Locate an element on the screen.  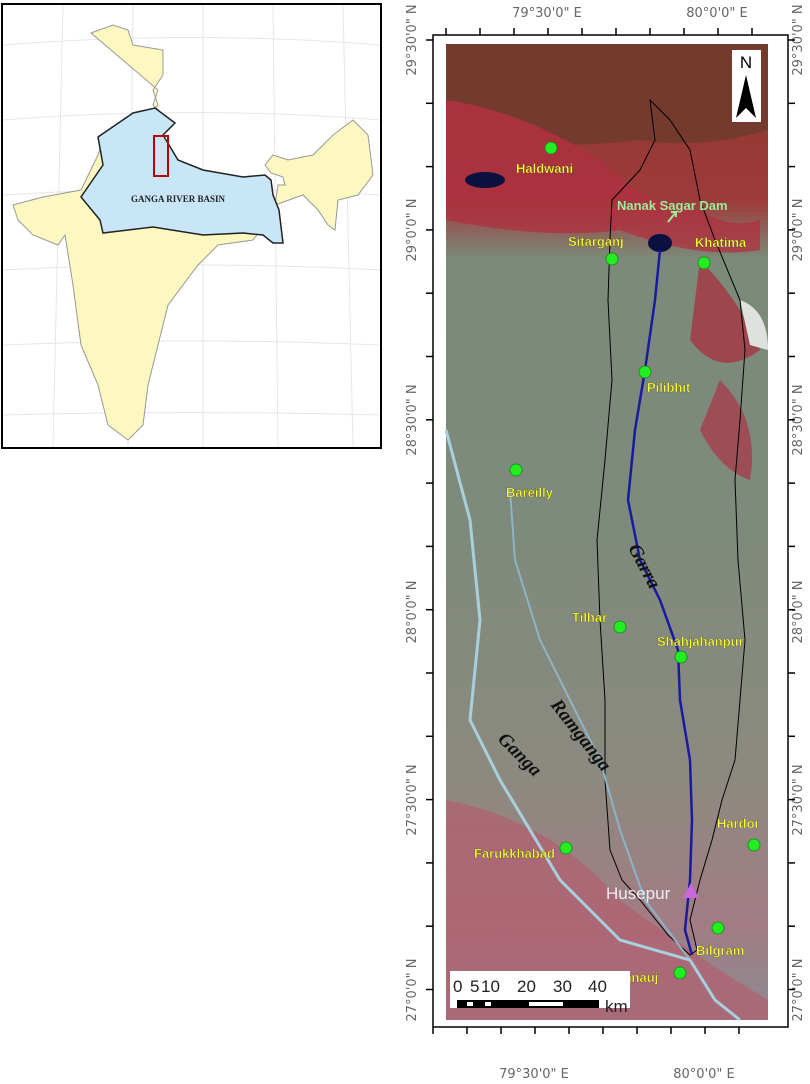
scale-unit: km is located at coordinates (616, 1006).